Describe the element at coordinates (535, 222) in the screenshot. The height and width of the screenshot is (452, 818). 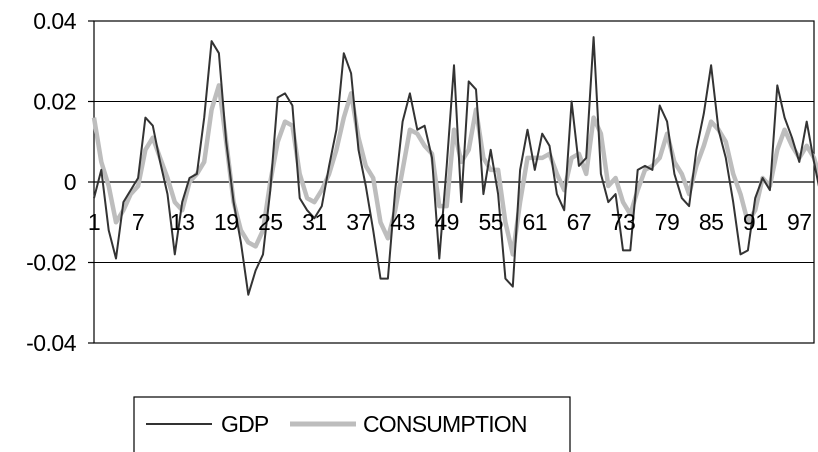
I see `x-tick-label: 61` at that location.